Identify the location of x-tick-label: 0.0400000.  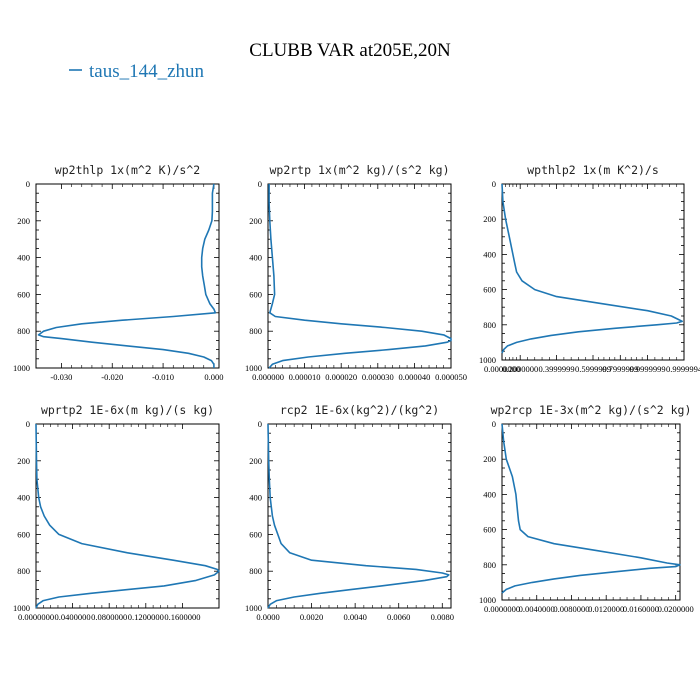
(73, 617).